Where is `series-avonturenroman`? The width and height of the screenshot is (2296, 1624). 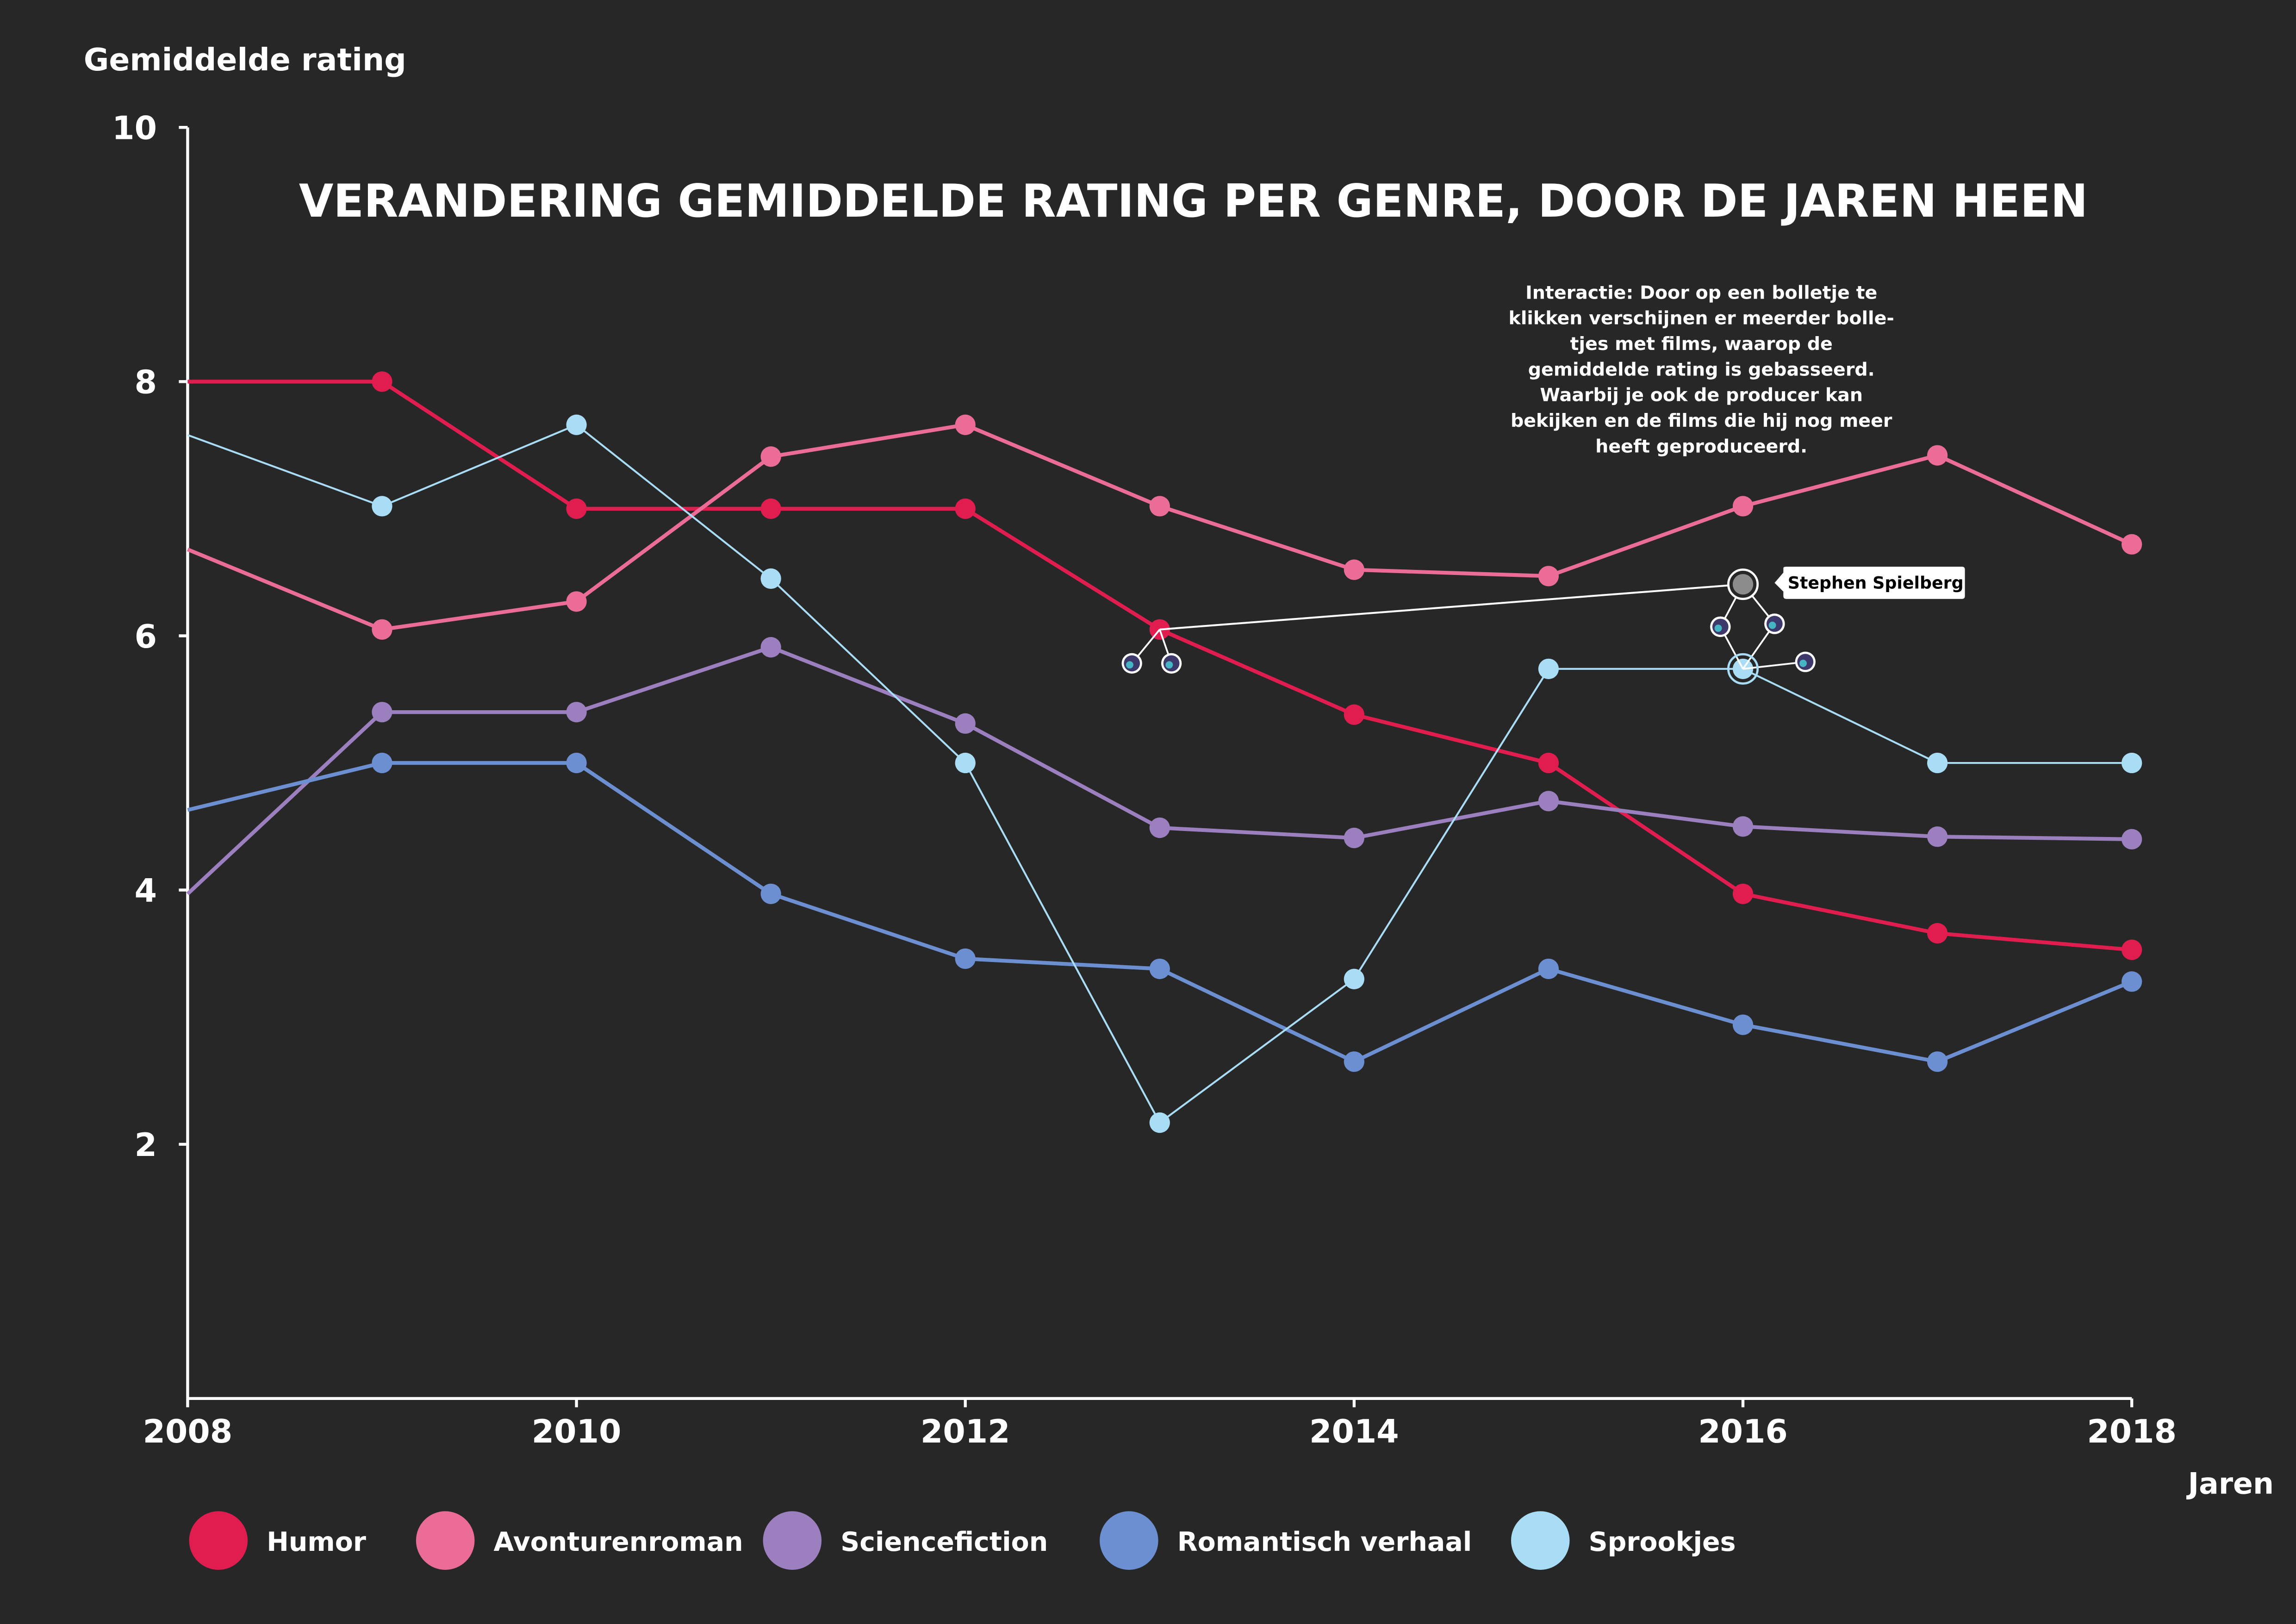
series-avonturenroman is located at coordinates (1164, 527).